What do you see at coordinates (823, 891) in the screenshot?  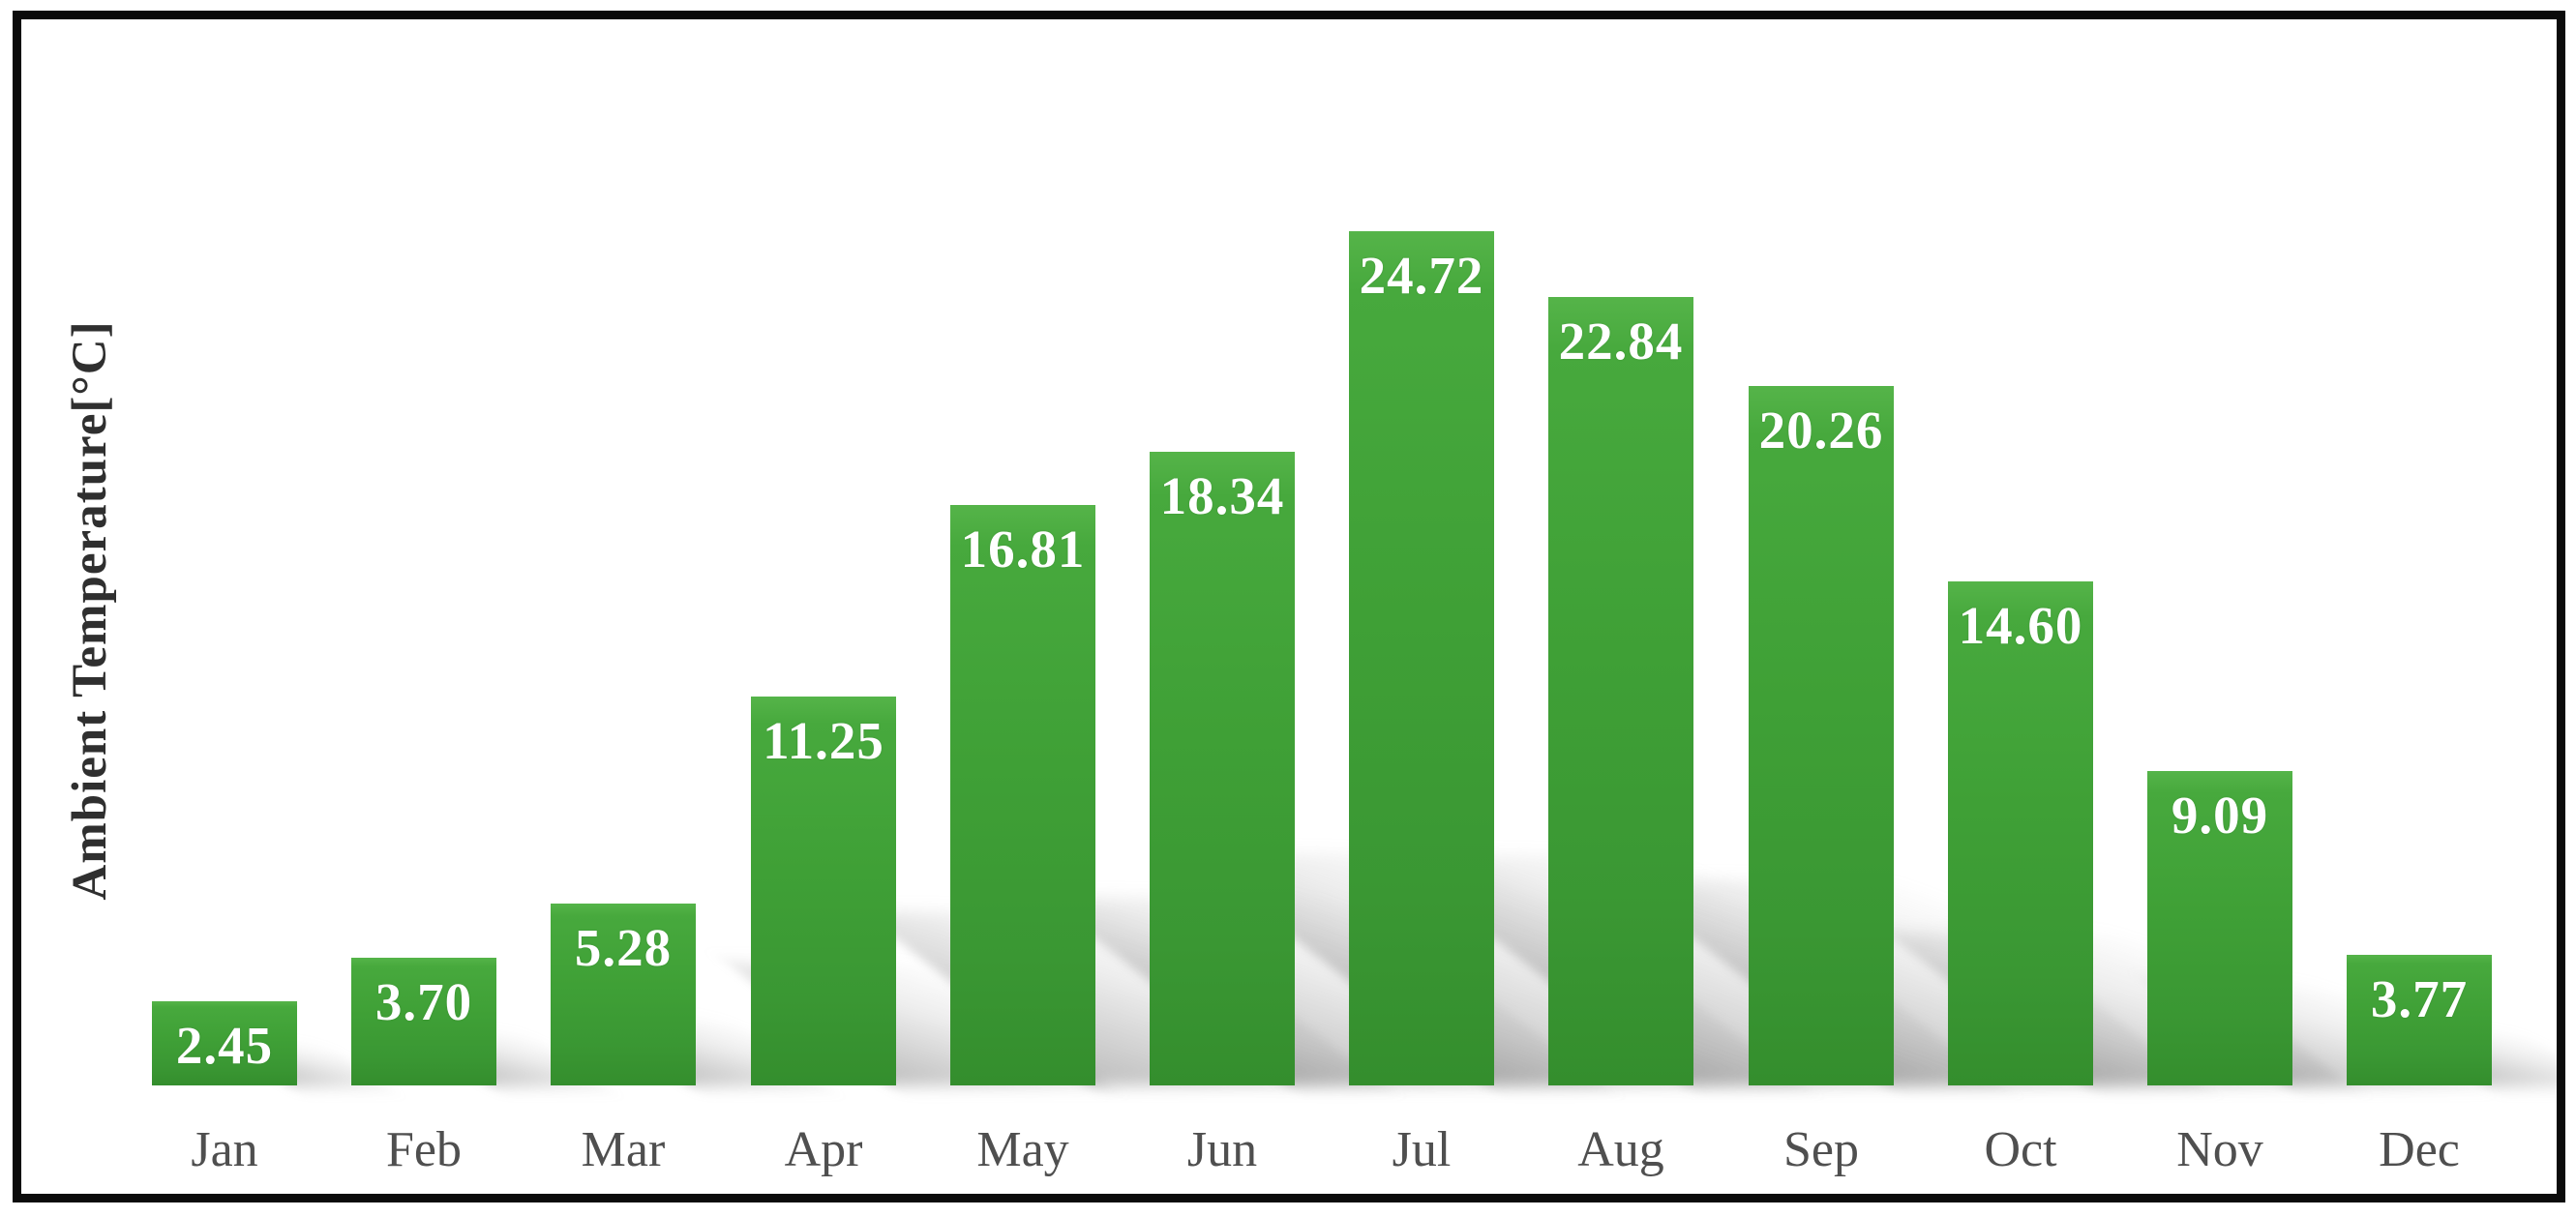 I see `bar: 11.25` at bounding box center [823, 891].